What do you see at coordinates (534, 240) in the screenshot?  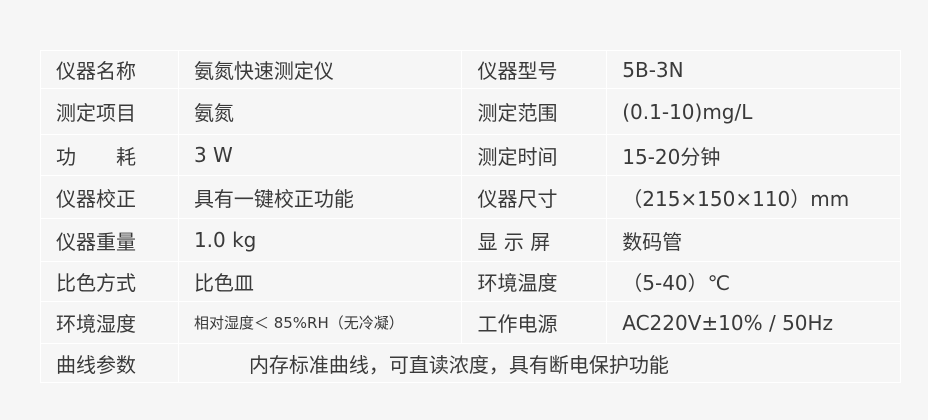 I see `label-cell: 显 示 屏` at bounding box center [534, 240].